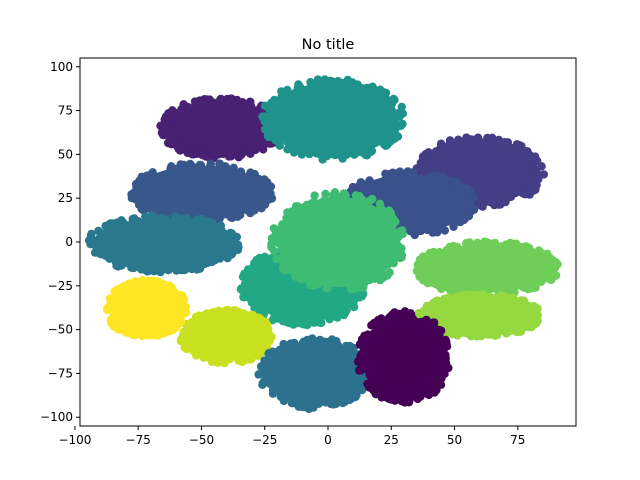  I want to click on chart-title: No title, so click(328, 45).